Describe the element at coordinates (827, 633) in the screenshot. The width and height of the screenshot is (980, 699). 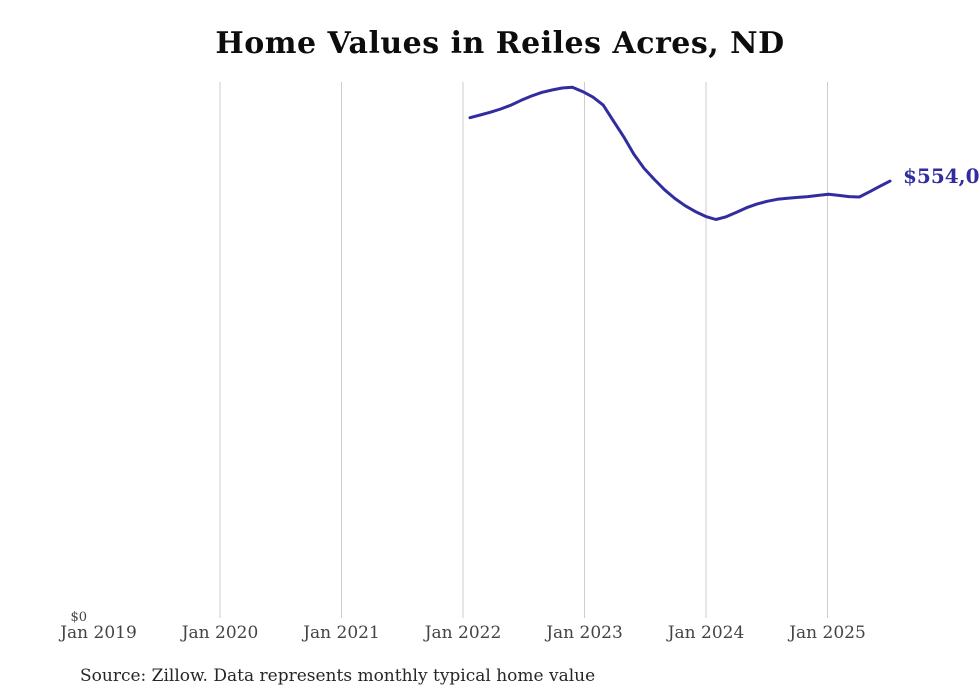
I see `x-tick-jan-2025: Jan 2025` at that location.